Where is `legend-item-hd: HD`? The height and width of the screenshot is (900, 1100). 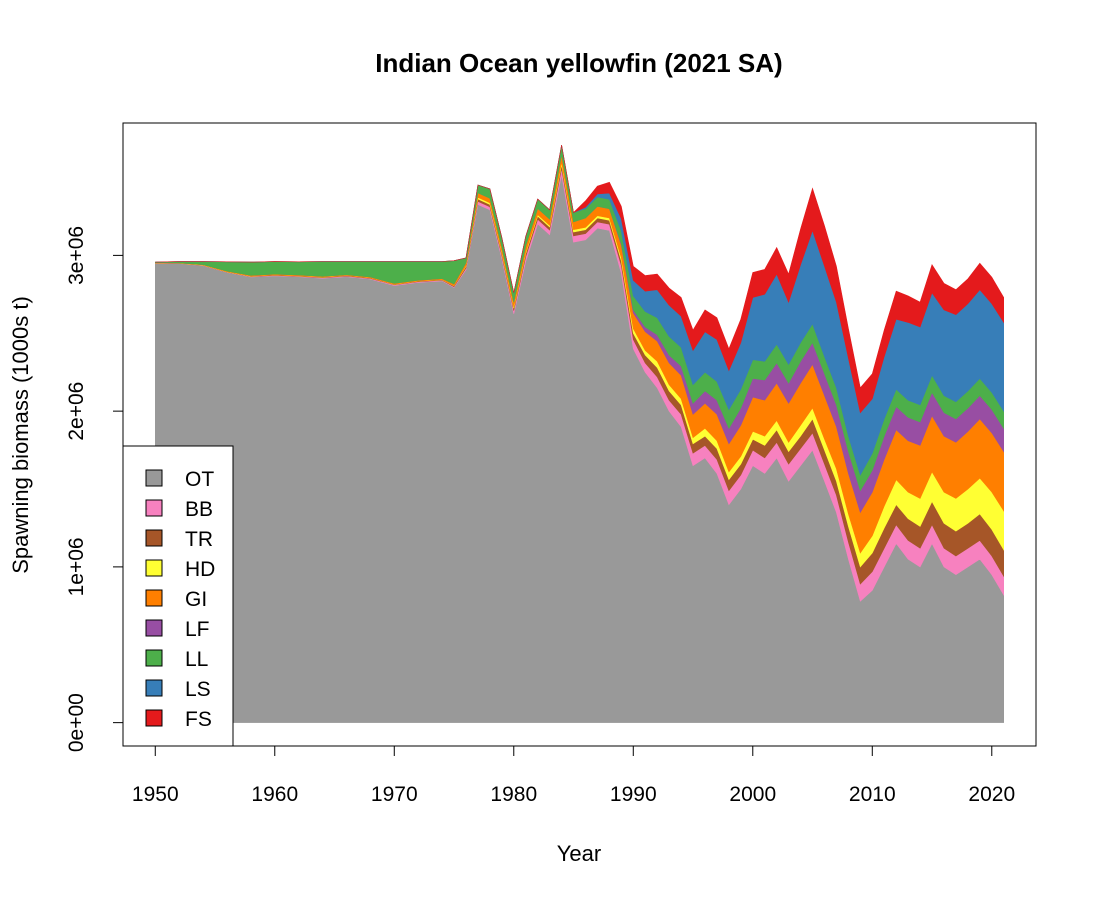 legend-item-hd: HD is located at coordinates (180, 569).